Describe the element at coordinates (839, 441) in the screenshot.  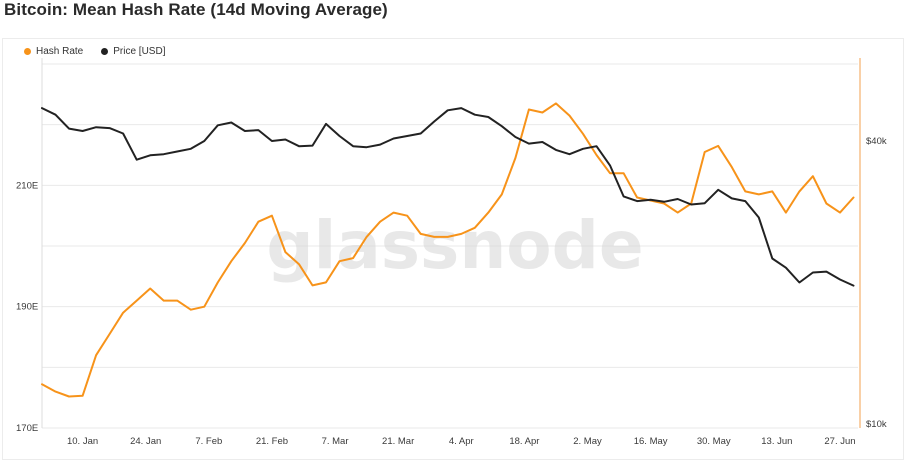
I see `x-tick-label: 27. Jun` at that location.